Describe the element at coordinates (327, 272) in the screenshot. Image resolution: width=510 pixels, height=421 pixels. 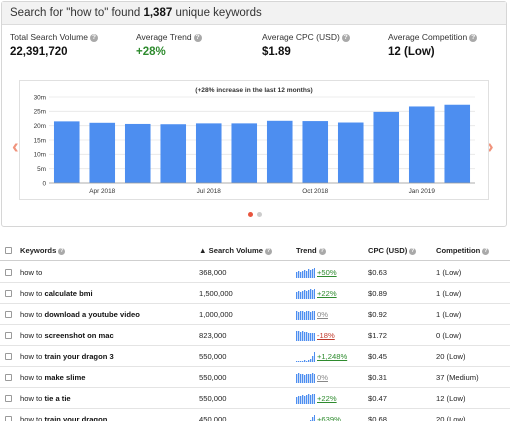
I see `trend-value: +50%` at that location.